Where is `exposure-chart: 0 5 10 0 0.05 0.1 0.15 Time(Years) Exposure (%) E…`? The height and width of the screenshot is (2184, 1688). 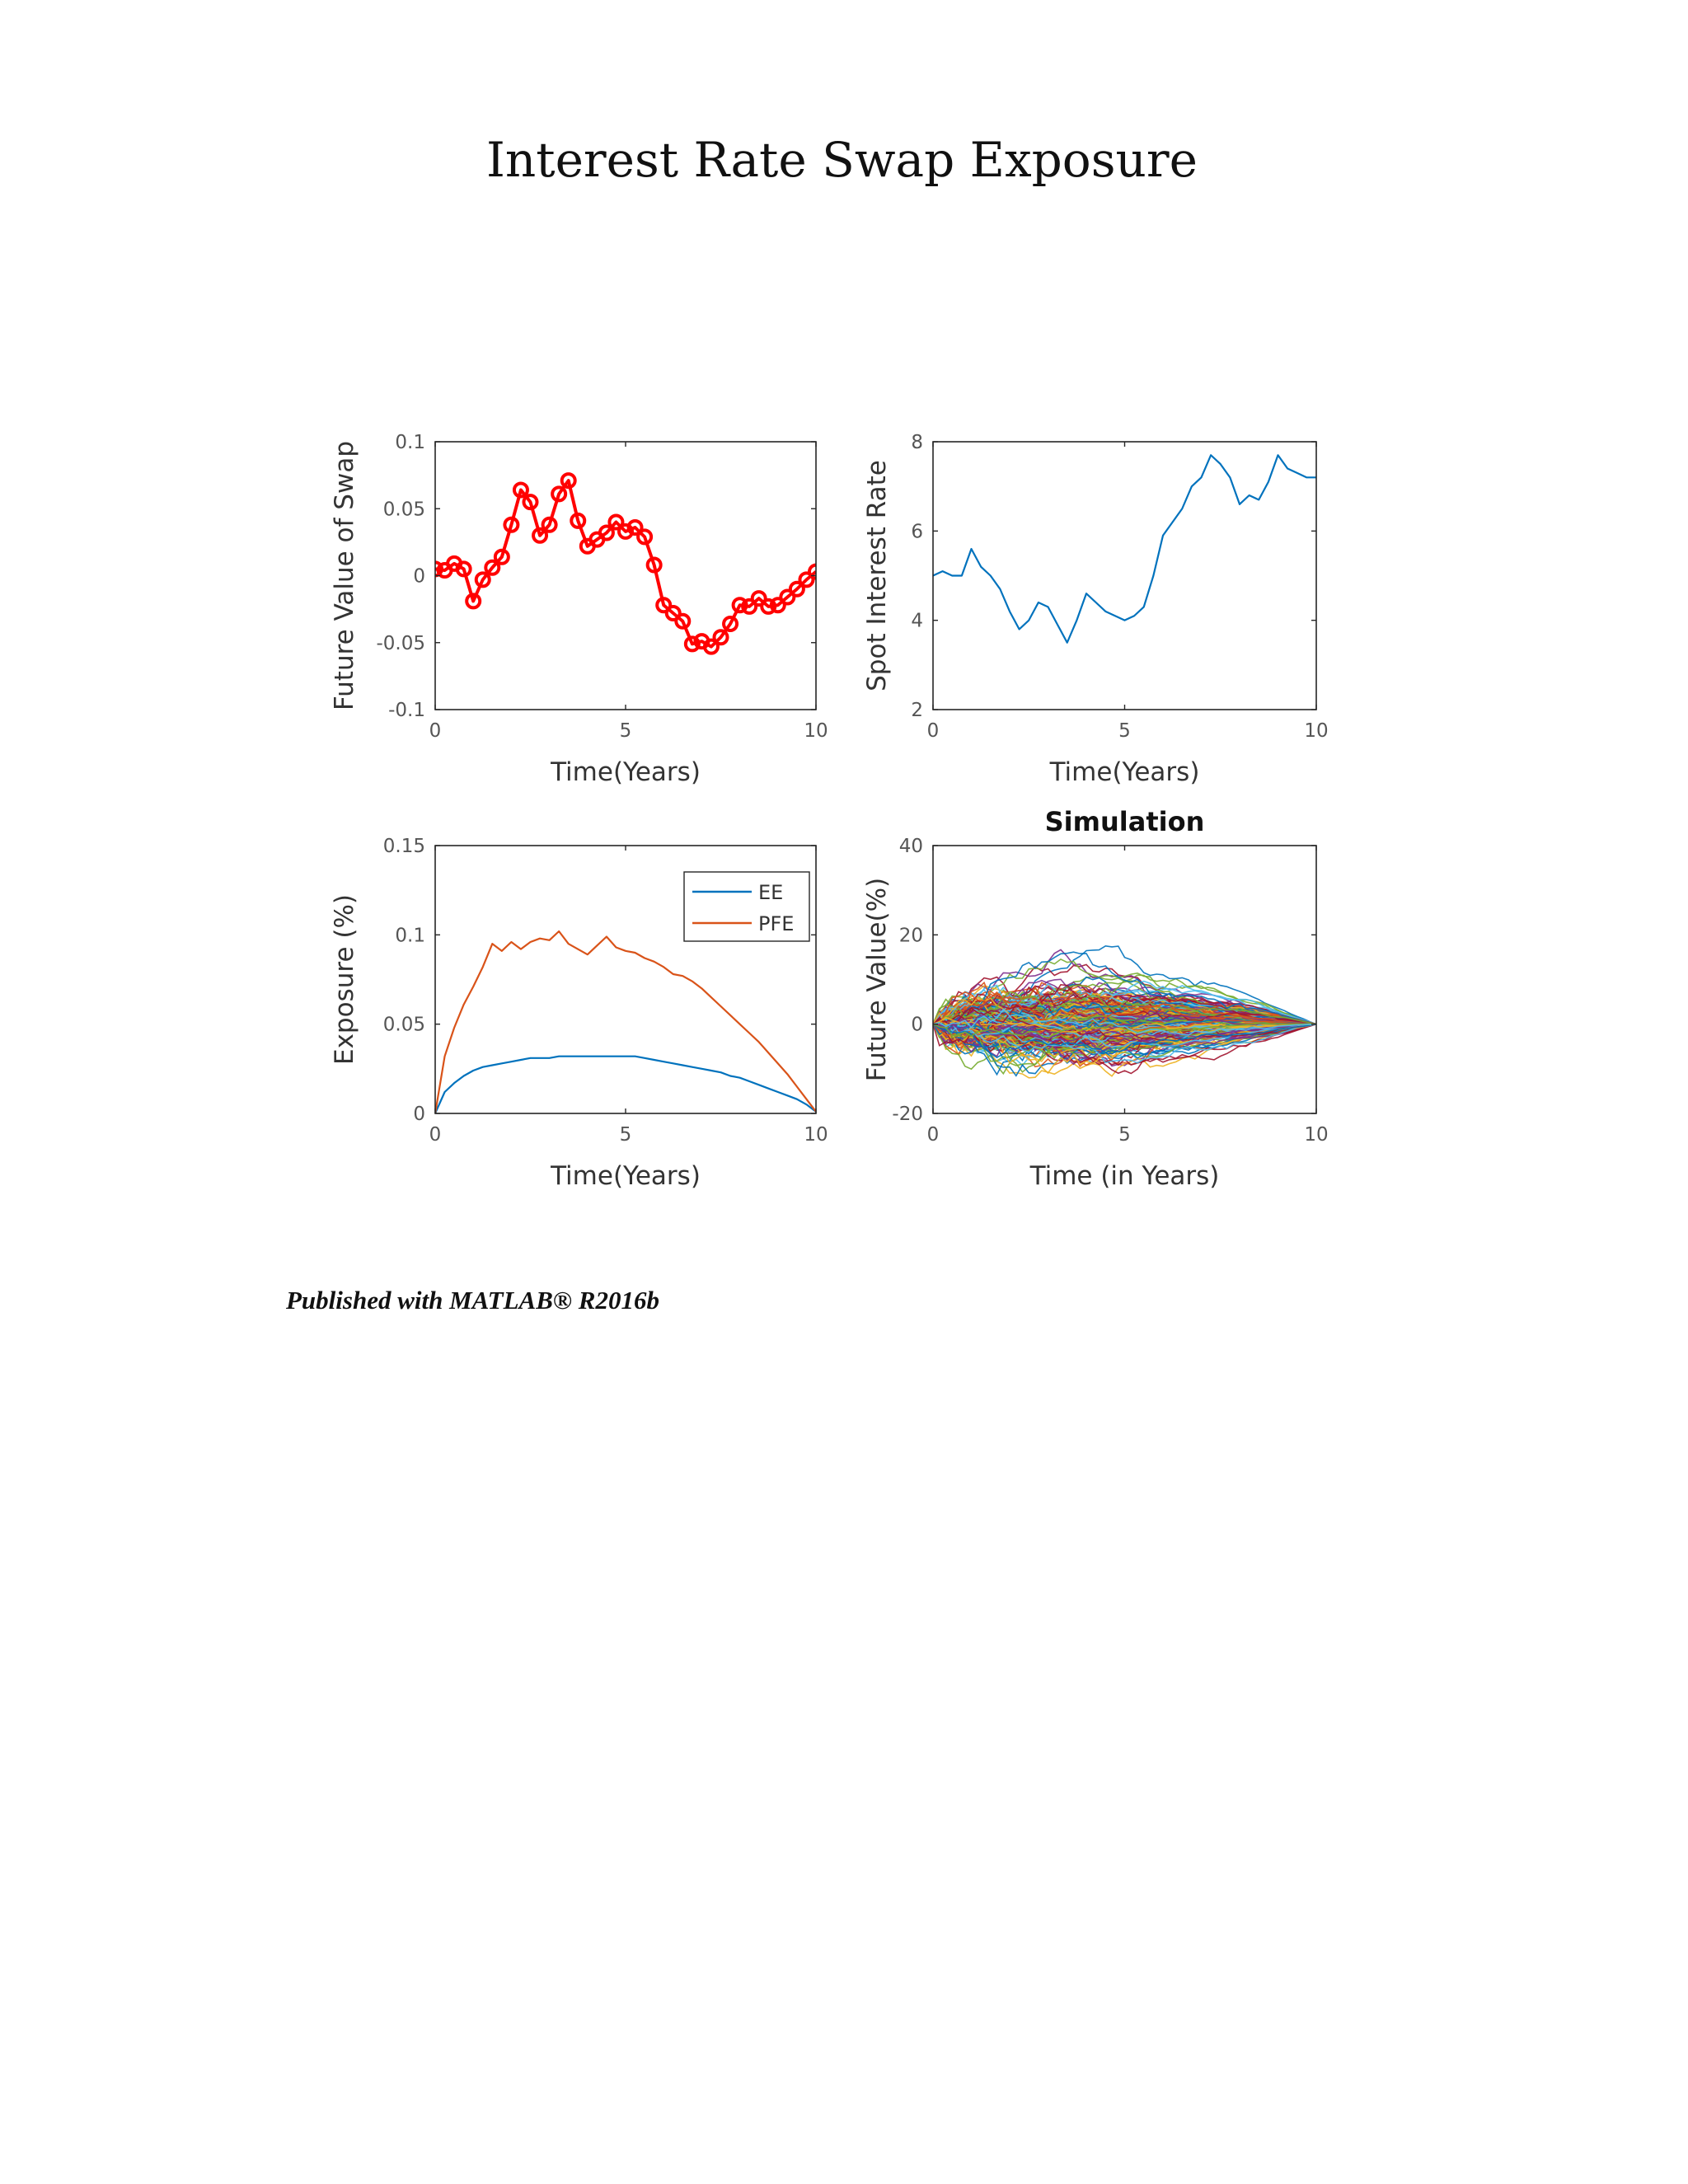 exposure-chart: 0 5 10 0 0.05 0.1 0.15 Time(Years) Exposure (%) E… is located at coordinates (579, 1013).